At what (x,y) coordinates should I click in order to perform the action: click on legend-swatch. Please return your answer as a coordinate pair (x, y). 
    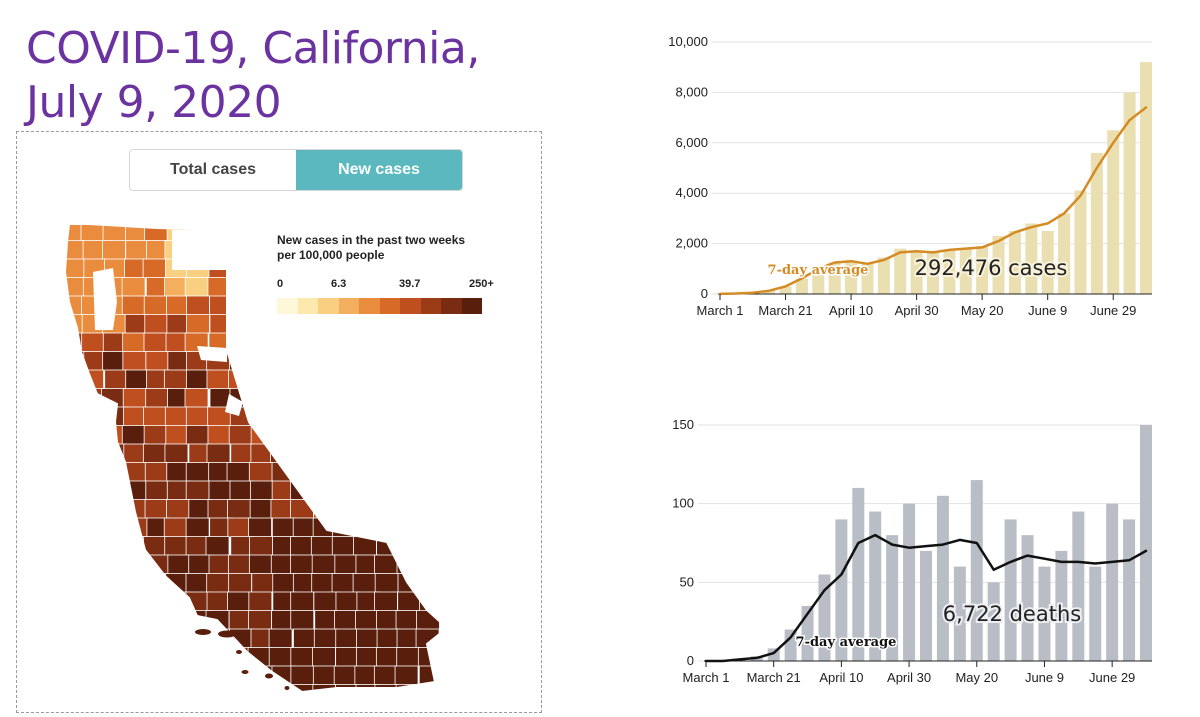
    Looking at the image, I should click on (451, 306).